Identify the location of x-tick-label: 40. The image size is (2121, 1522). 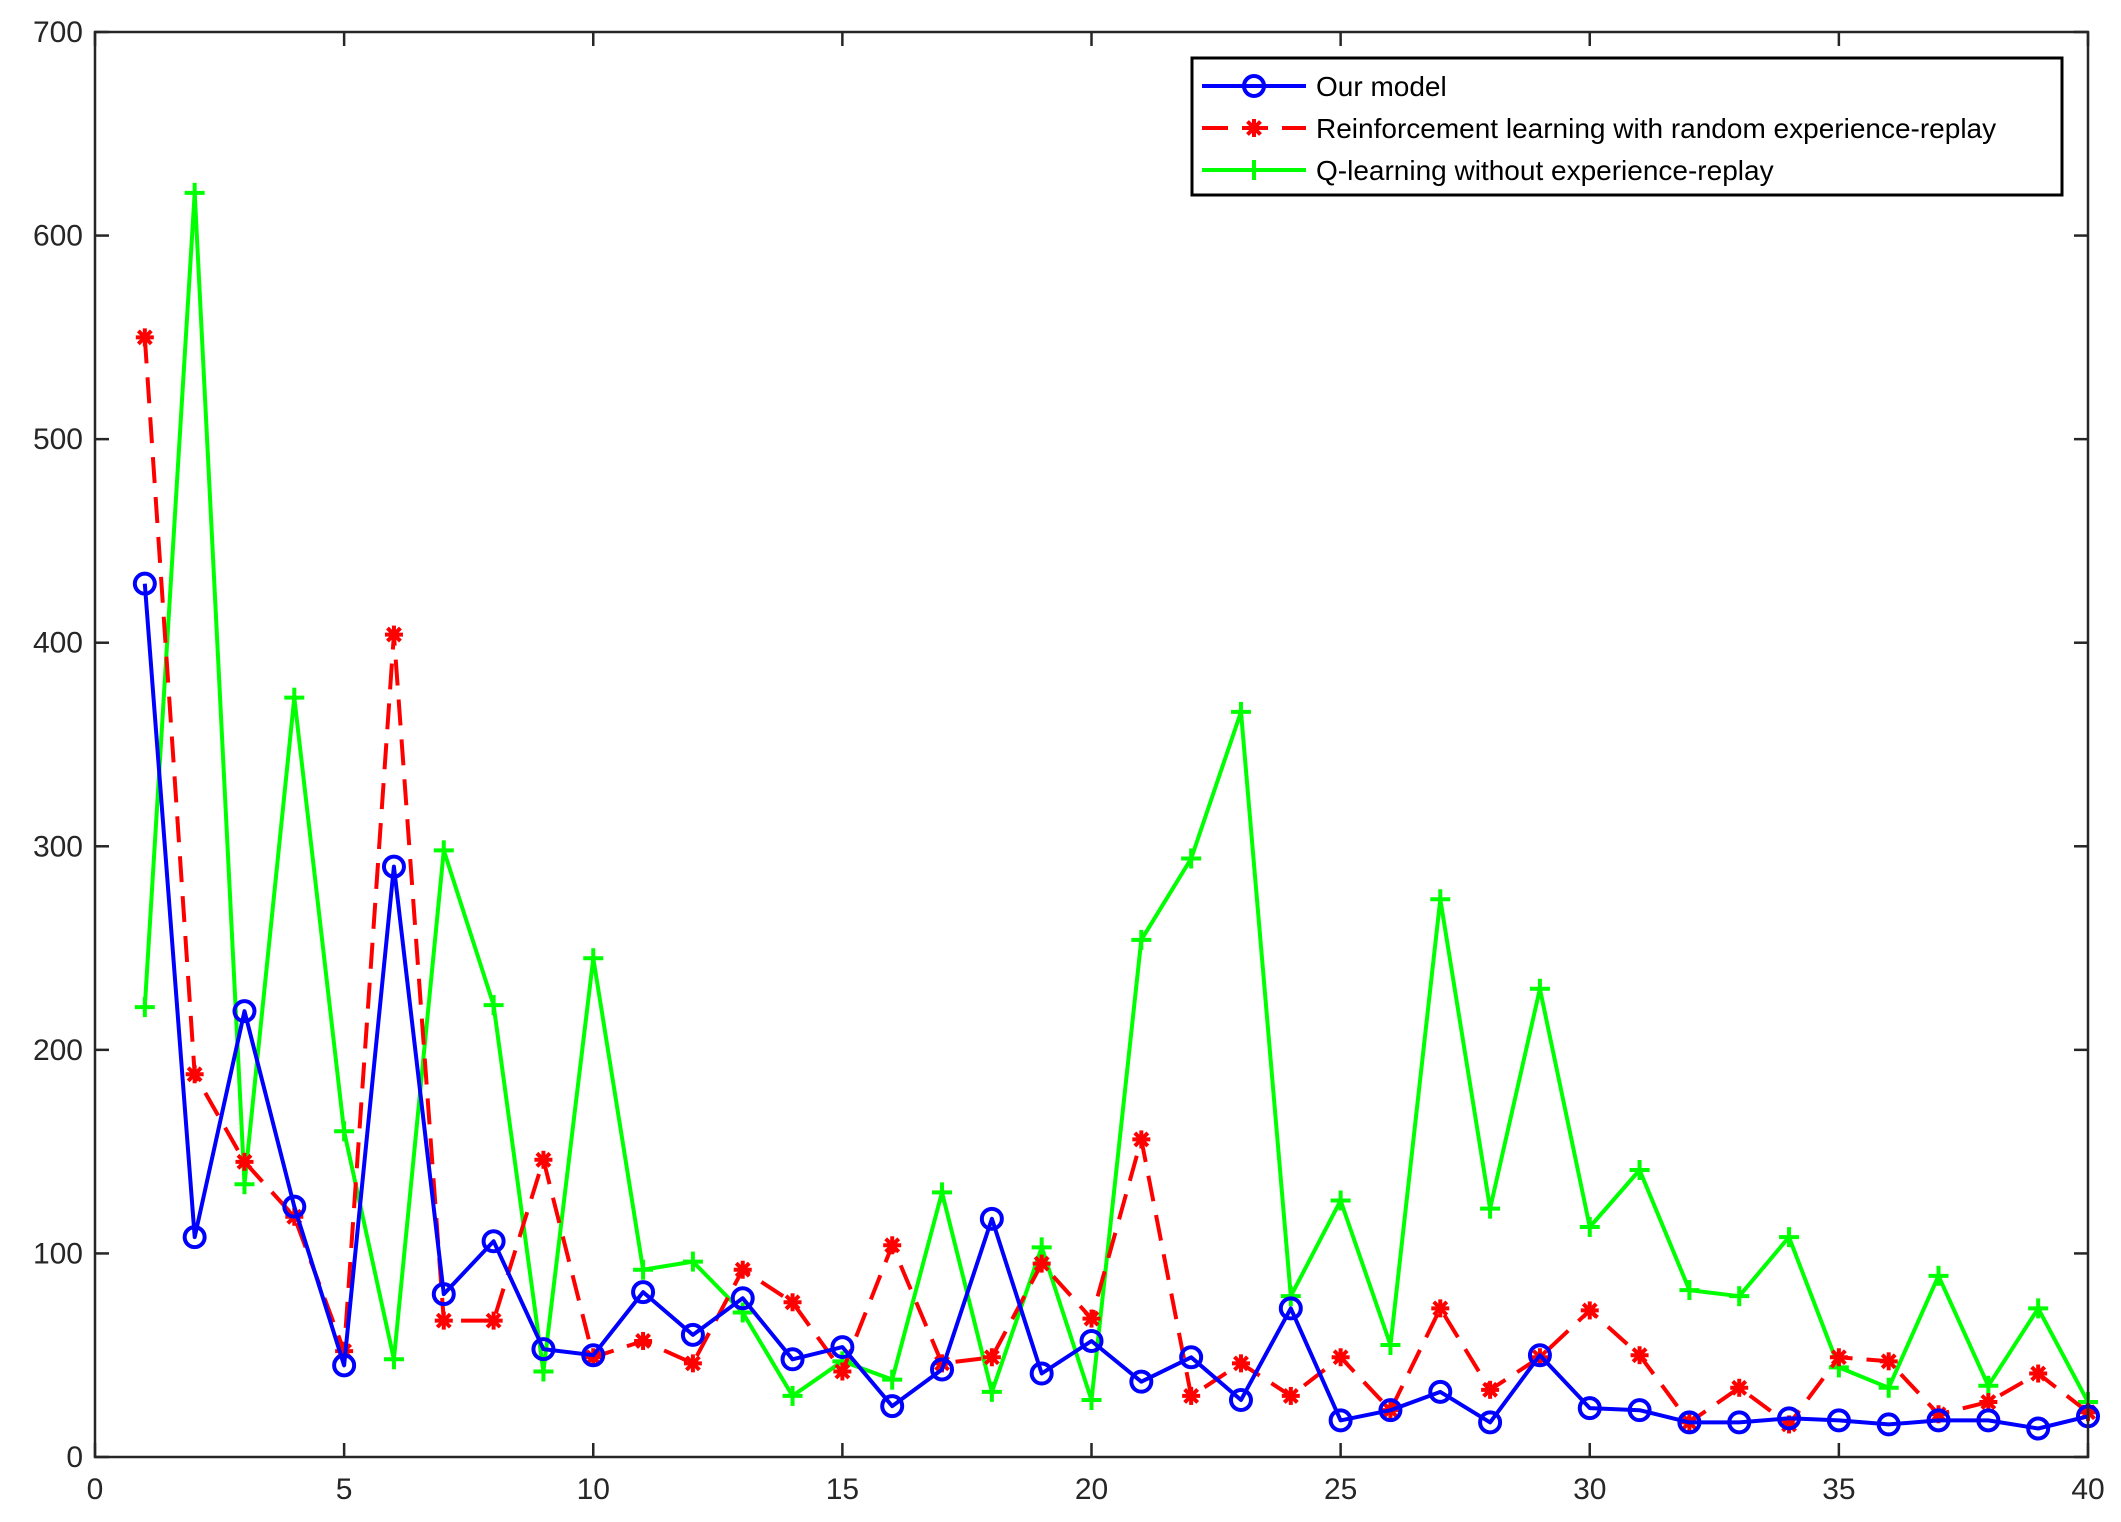
(2087, 1489).